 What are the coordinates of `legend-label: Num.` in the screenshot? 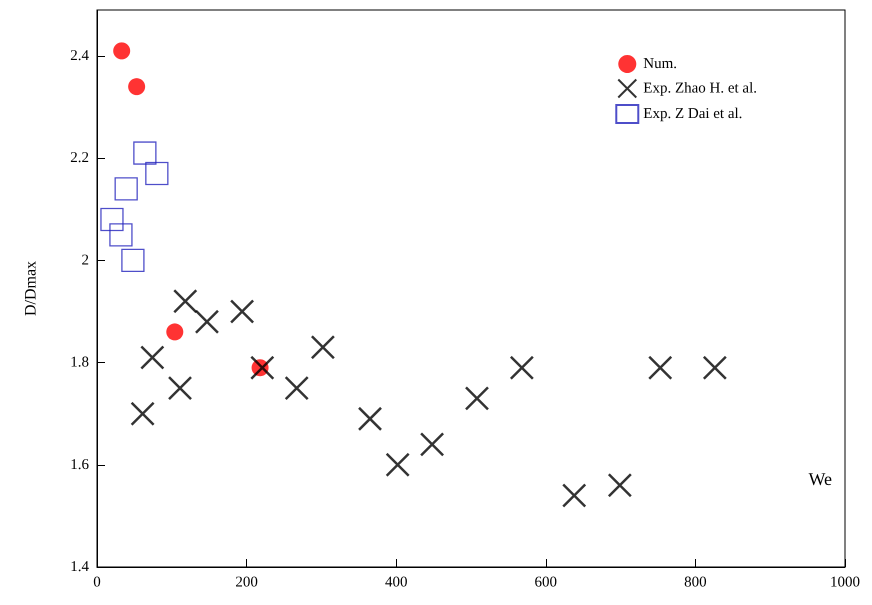 It's located at (660, 64).